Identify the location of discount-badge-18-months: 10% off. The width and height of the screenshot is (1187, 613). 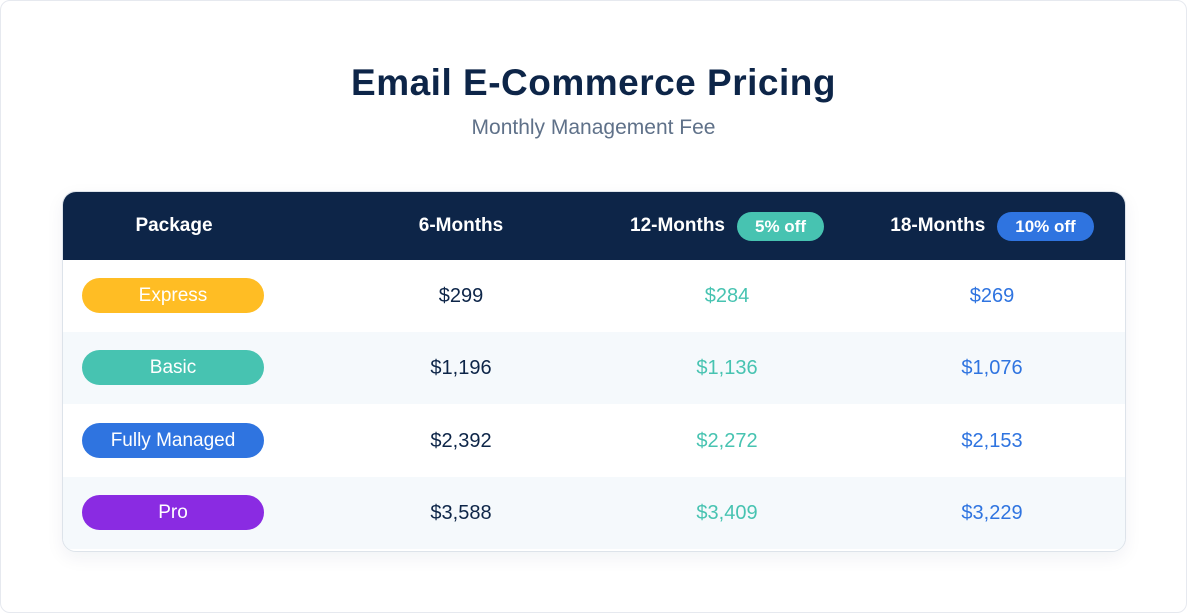
(1045, 226).